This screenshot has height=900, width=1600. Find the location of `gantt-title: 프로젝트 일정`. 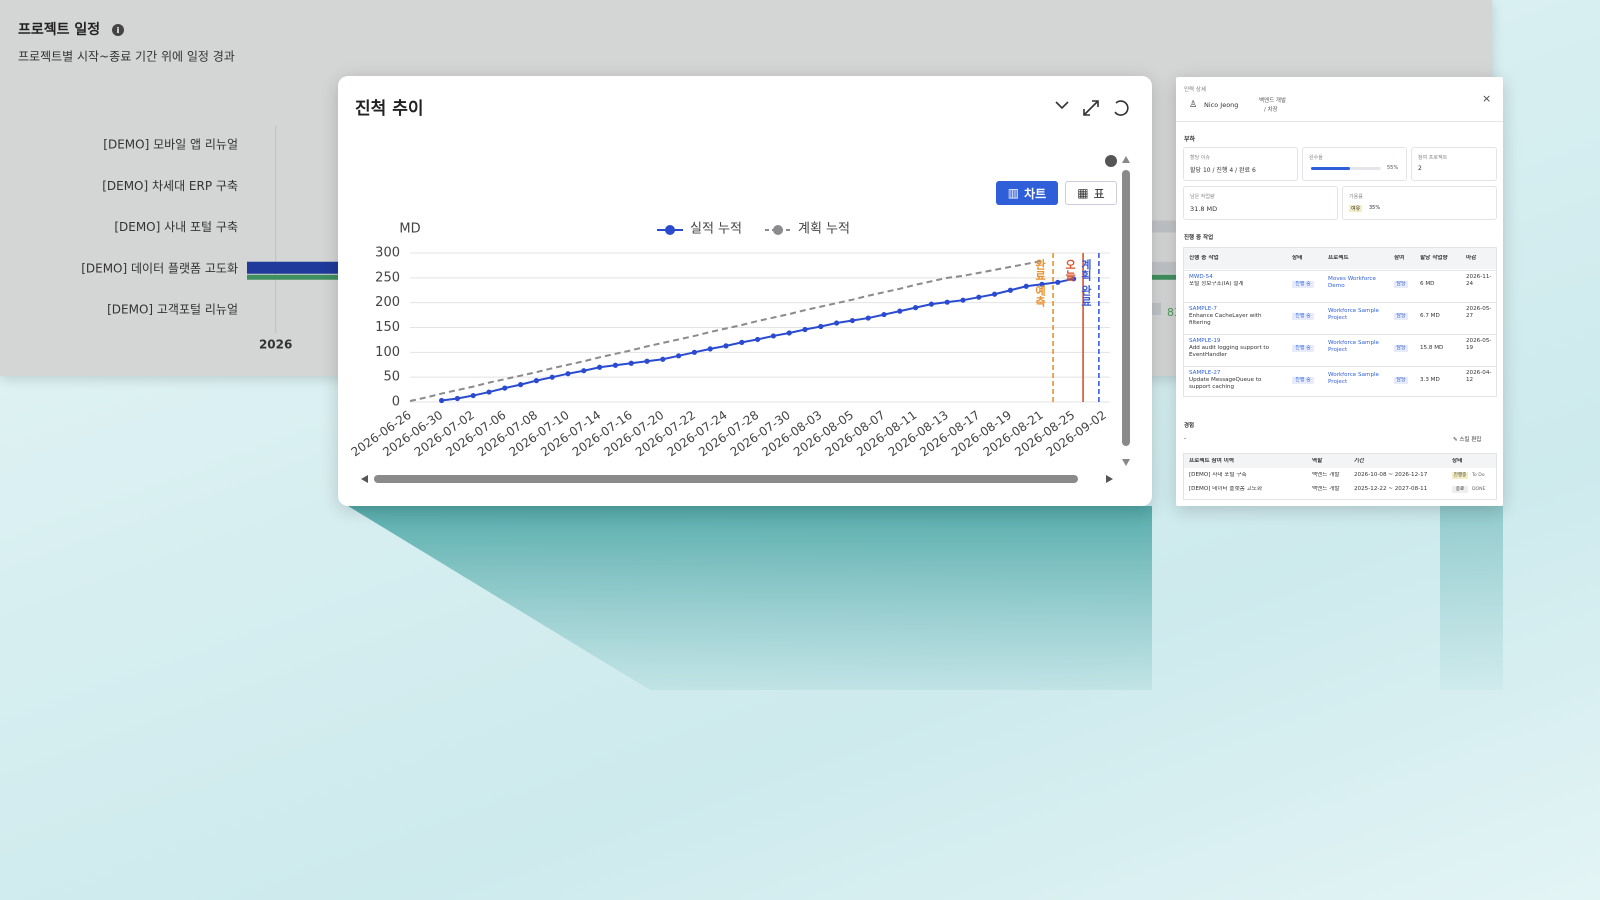

gantt-title: 프로젝트 일정 is located at coordinates (59, 29).